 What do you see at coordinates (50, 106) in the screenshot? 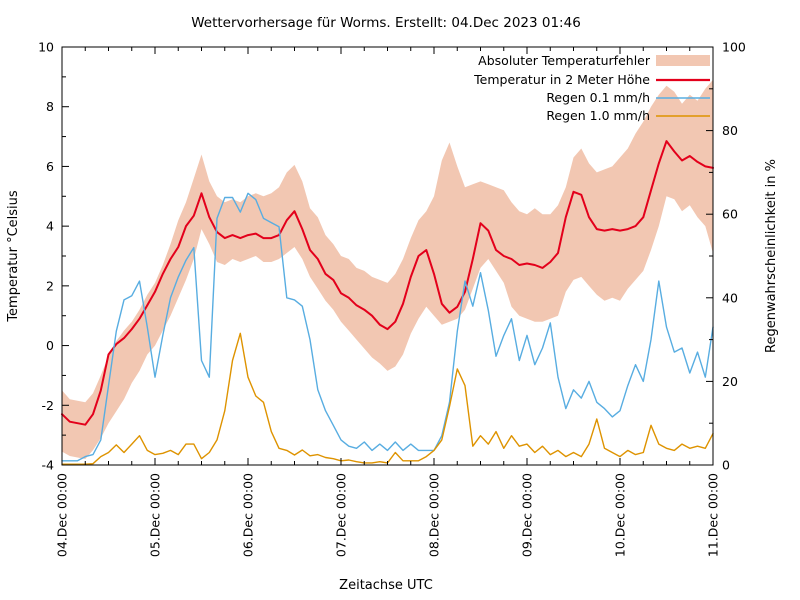
I see `y-left-tick-label: 8` at bounding box center [50, 106].